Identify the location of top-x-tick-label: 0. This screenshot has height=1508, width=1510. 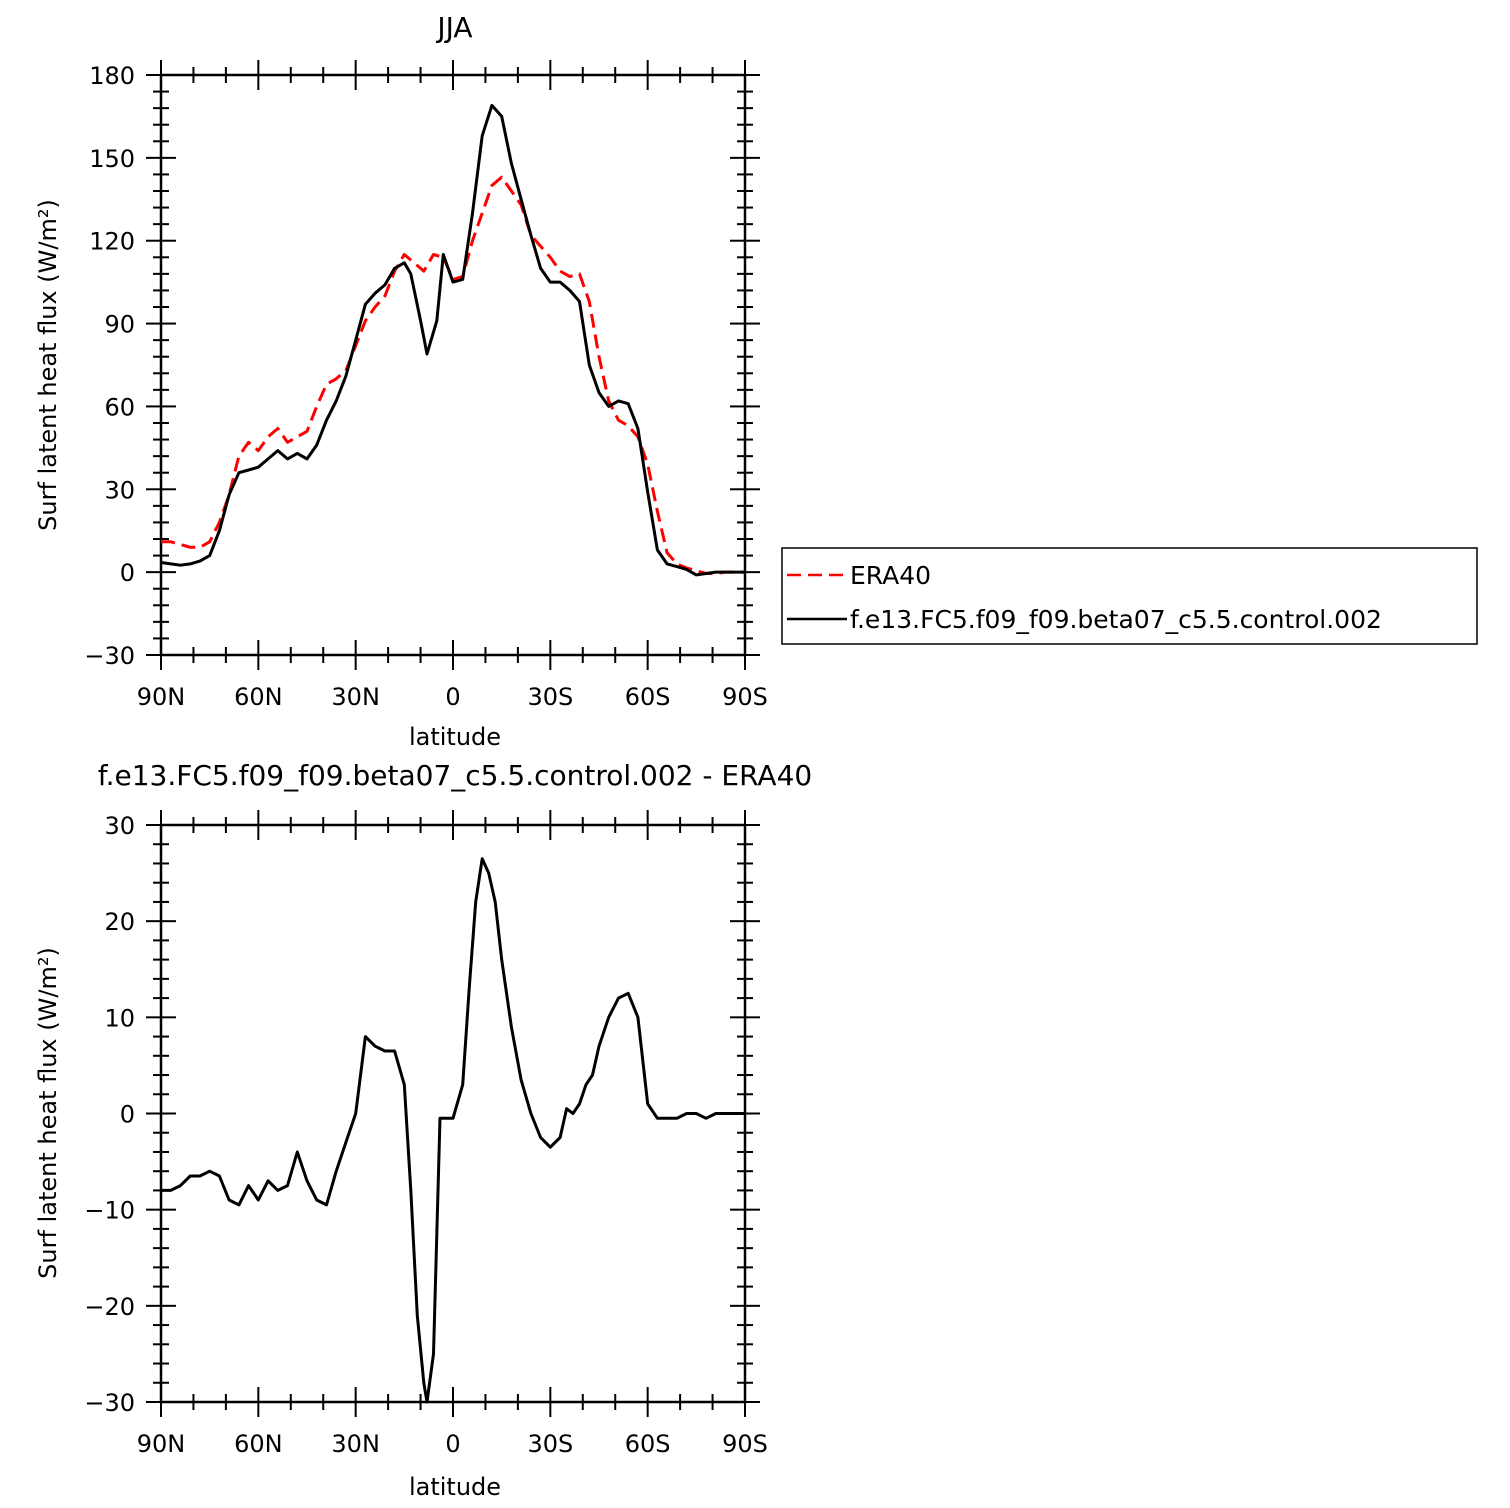
(452, 697).